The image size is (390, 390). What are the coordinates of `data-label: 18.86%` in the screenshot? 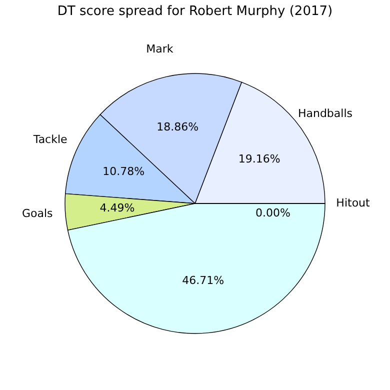 It's located at (177, 127).